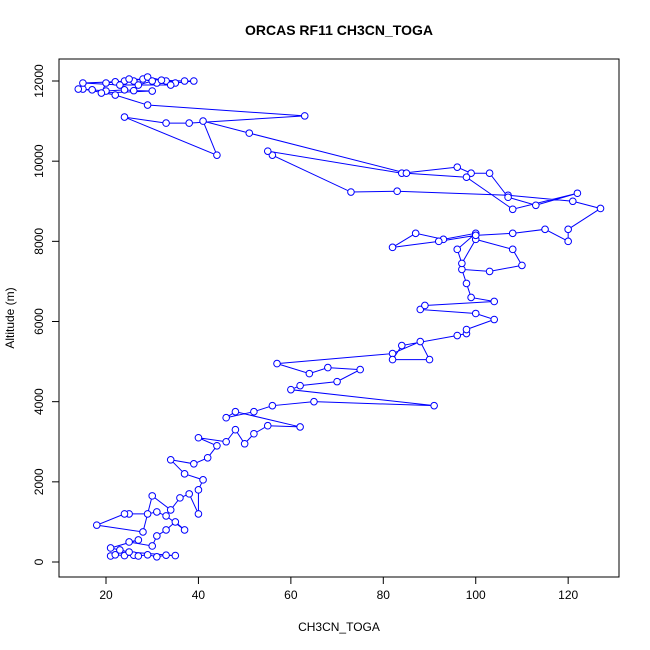  I want to click on y-axis-label: Altitude (m), so click(10, 317).